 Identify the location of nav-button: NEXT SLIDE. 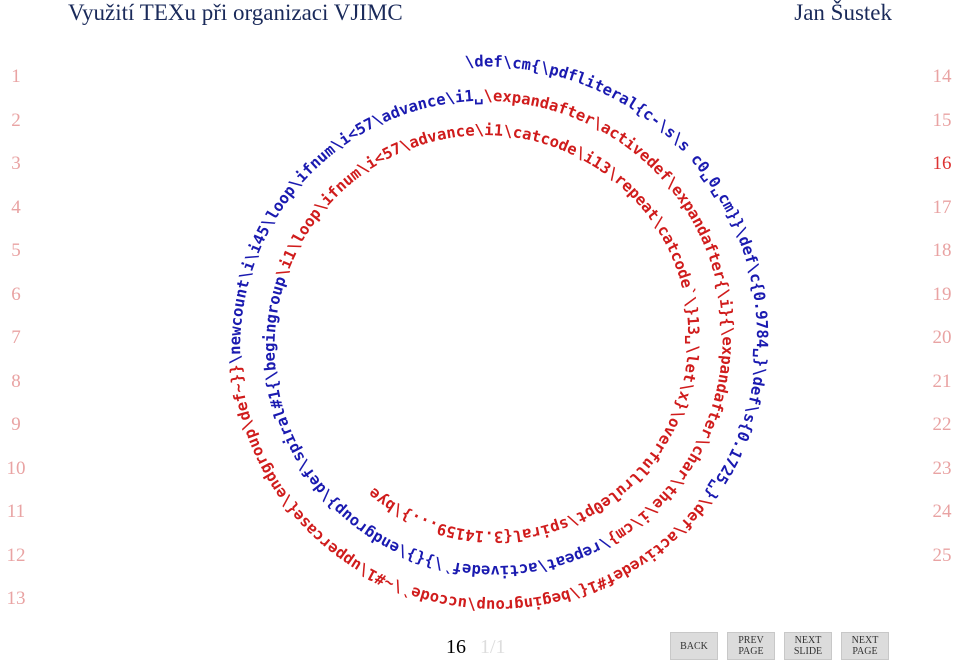
(808, 646).